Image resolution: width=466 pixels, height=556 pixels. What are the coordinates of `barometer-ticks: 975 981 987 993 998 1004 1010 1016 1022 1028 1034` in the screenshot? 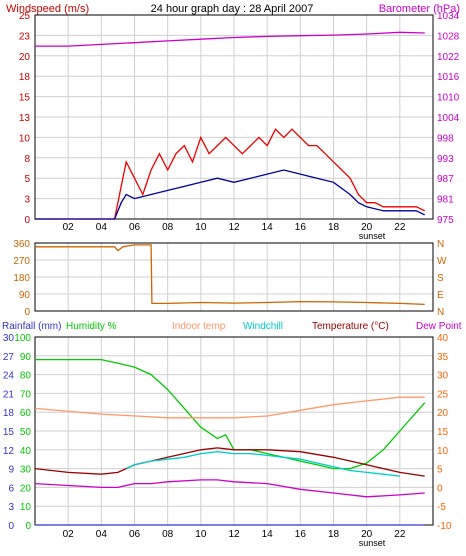 It's located at (448, 118).